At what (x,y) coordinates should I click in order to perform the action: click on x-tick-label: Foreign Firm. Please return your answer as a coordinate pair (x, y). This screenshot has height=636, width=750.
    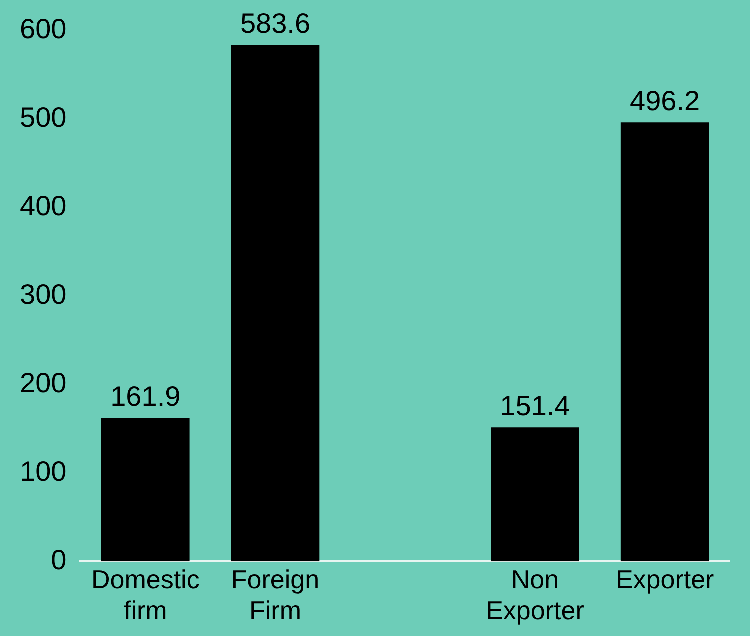
    Looking at the image, I should click on (275, 595).